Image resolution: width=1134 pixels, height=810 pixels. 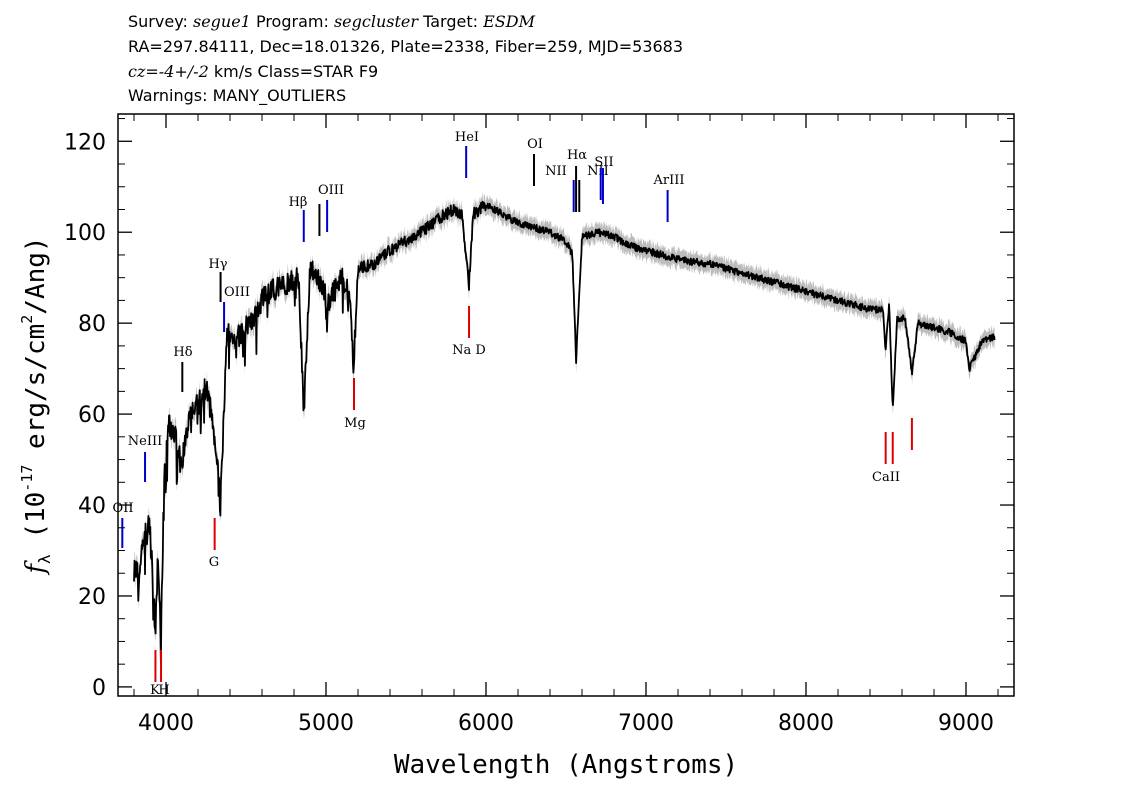 I want to click on y-tick-label: 20, so click(x=92, y=597).